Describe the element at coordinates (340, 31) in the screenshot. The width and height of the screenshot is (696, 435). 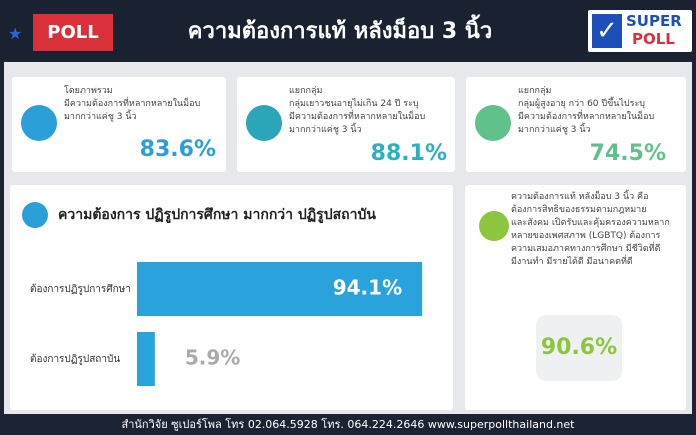
I see `title: ความต้องการแท้ หลังม็อบ 3 นิ้ว` at that location.